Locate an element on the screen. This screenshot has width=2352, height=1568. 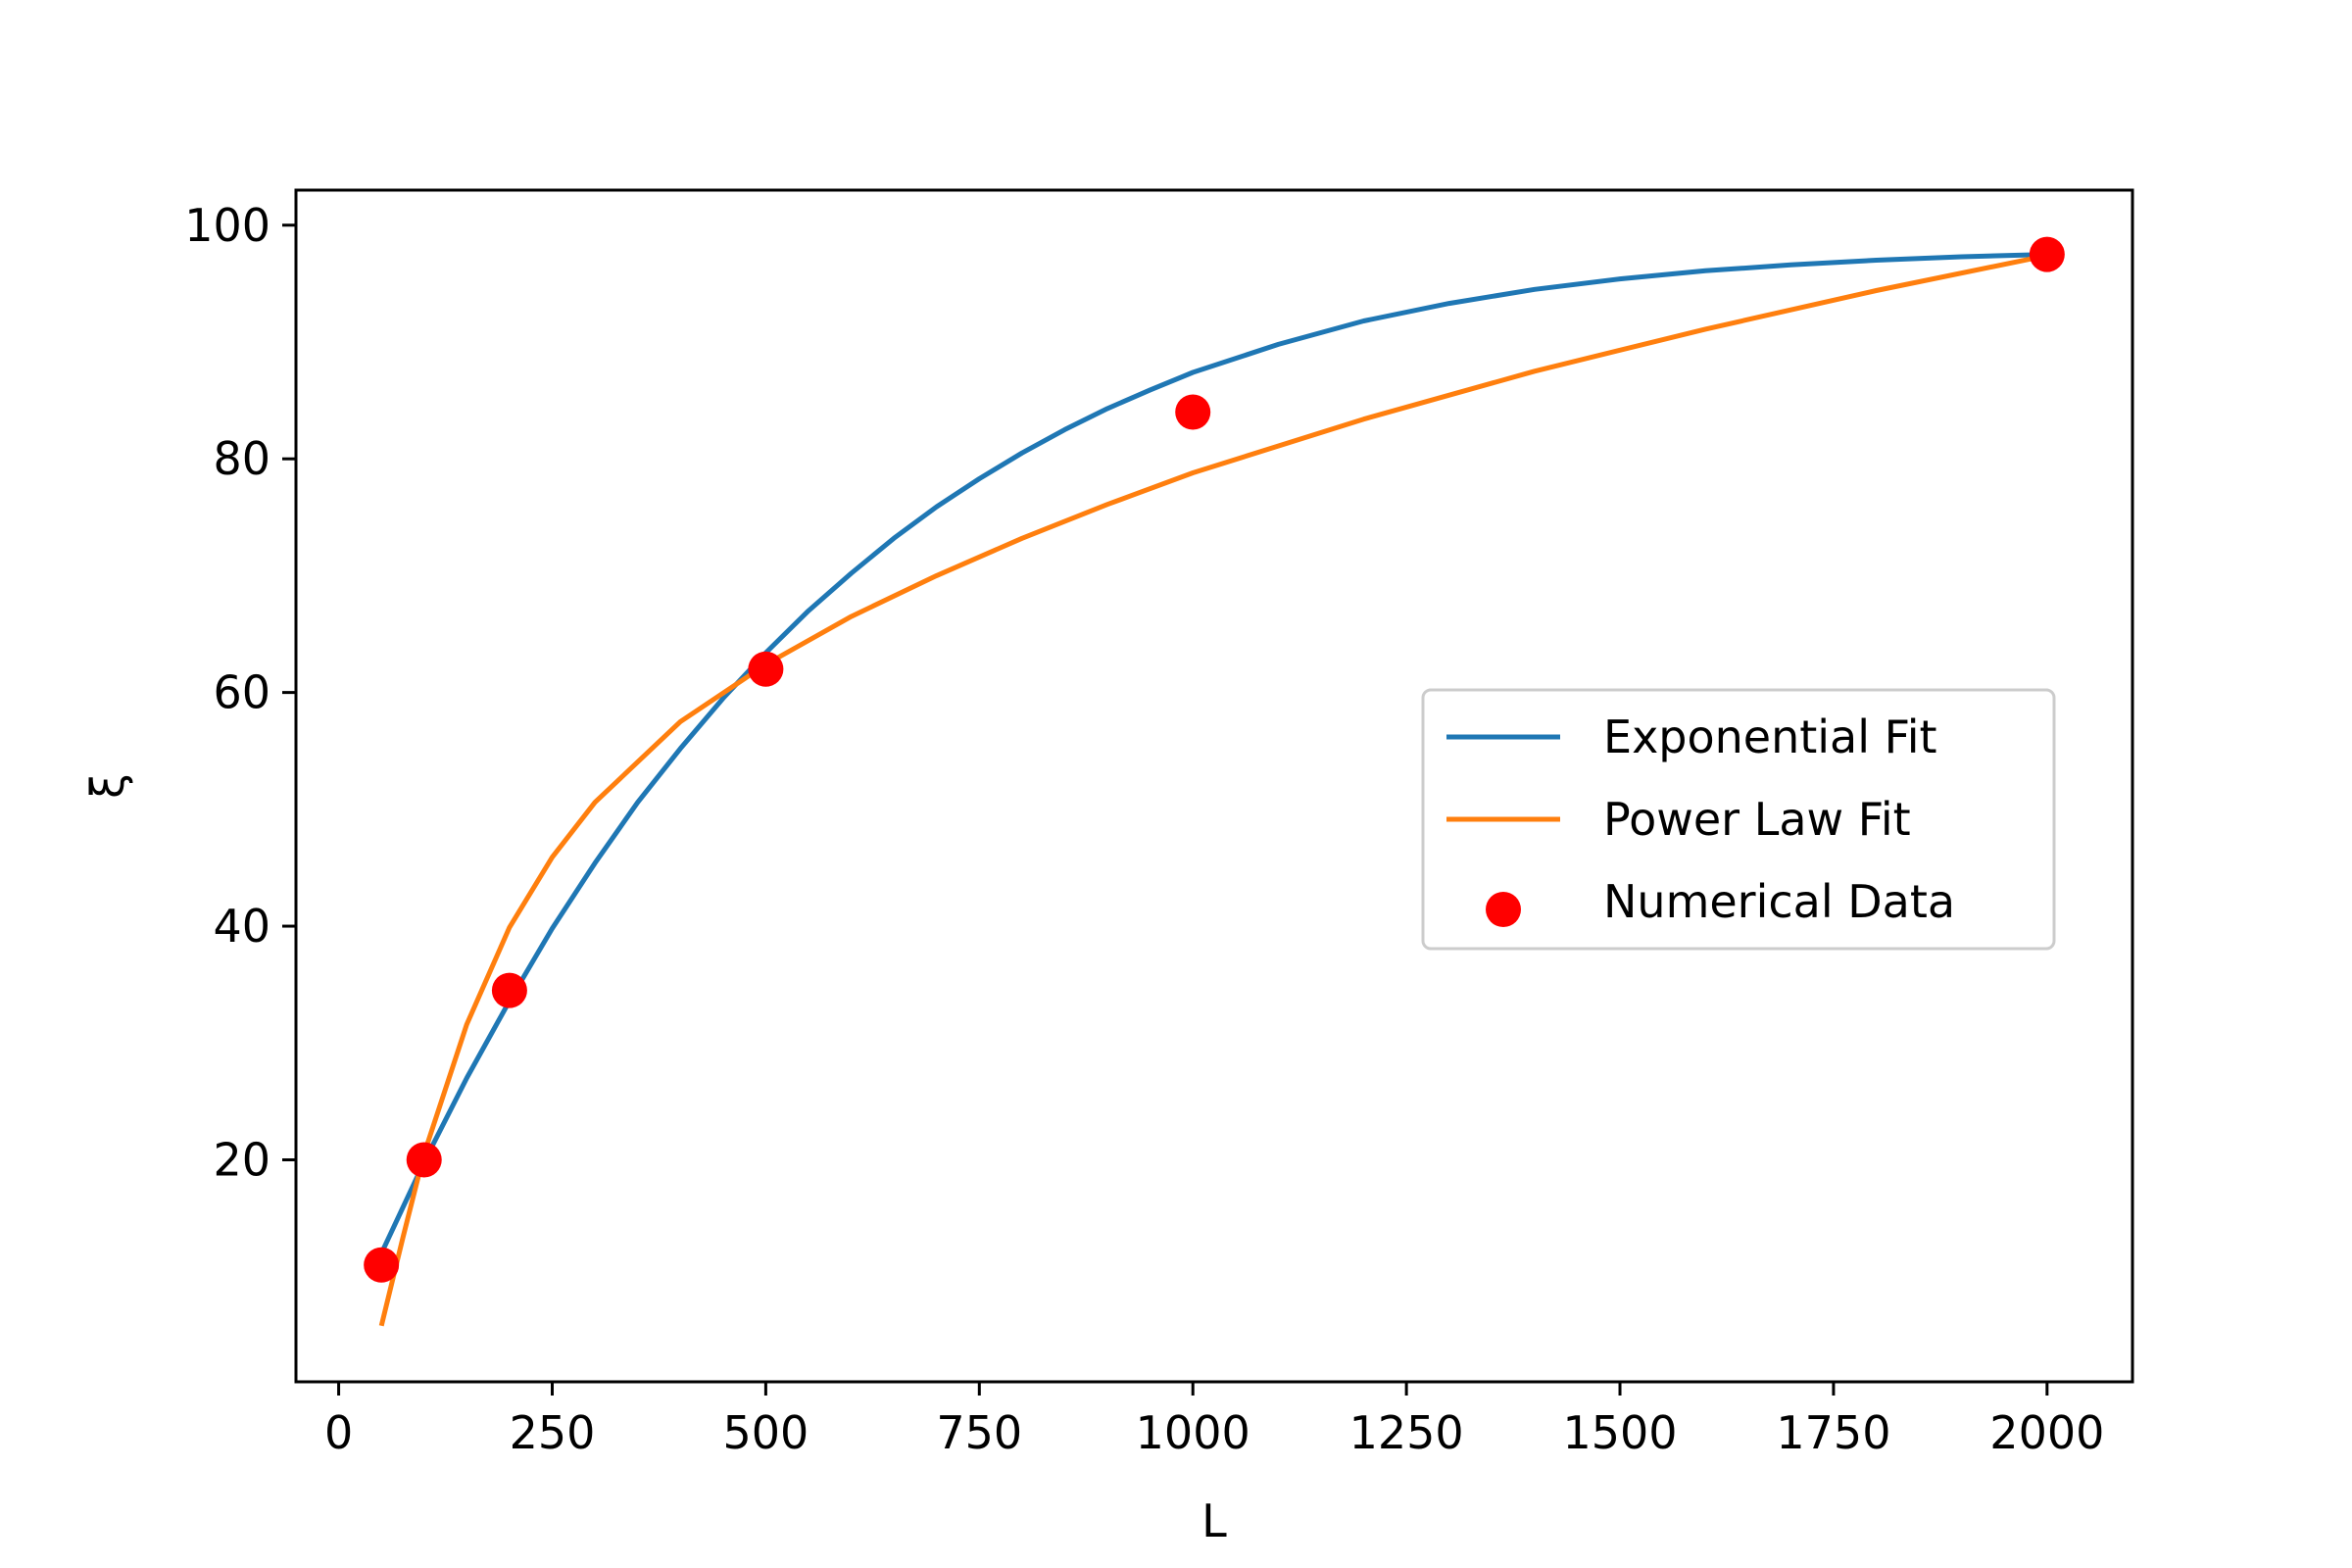
x-tick-label: 750 is located at coordinates (979, 1432).